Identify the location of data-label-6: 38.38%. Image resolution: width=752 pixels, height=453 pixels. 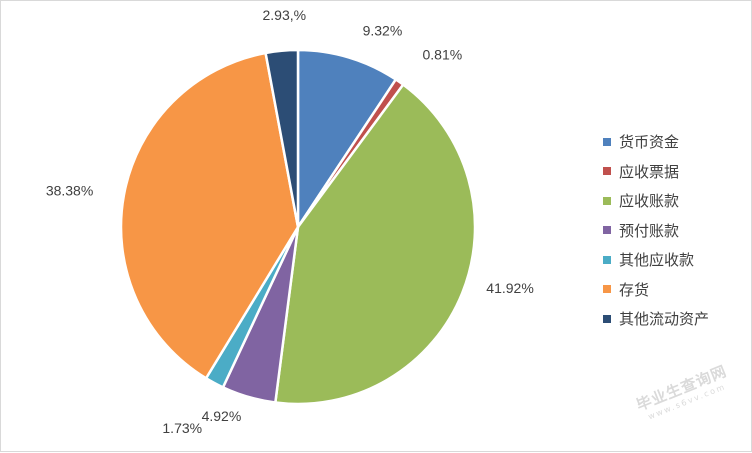
(69, 190).